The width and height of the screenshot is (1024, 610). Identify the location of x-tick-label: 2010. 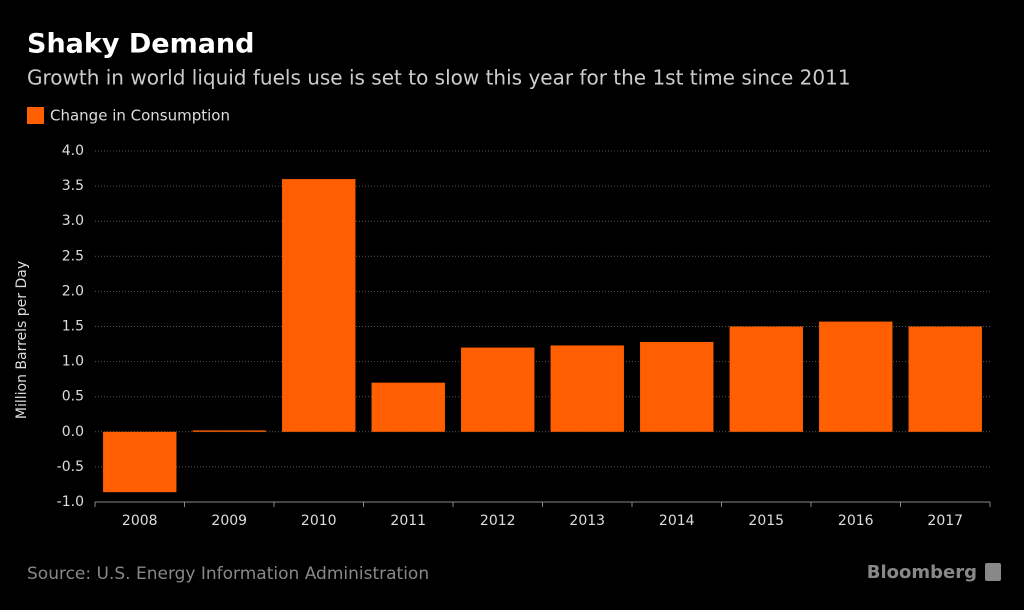
(319, 521).